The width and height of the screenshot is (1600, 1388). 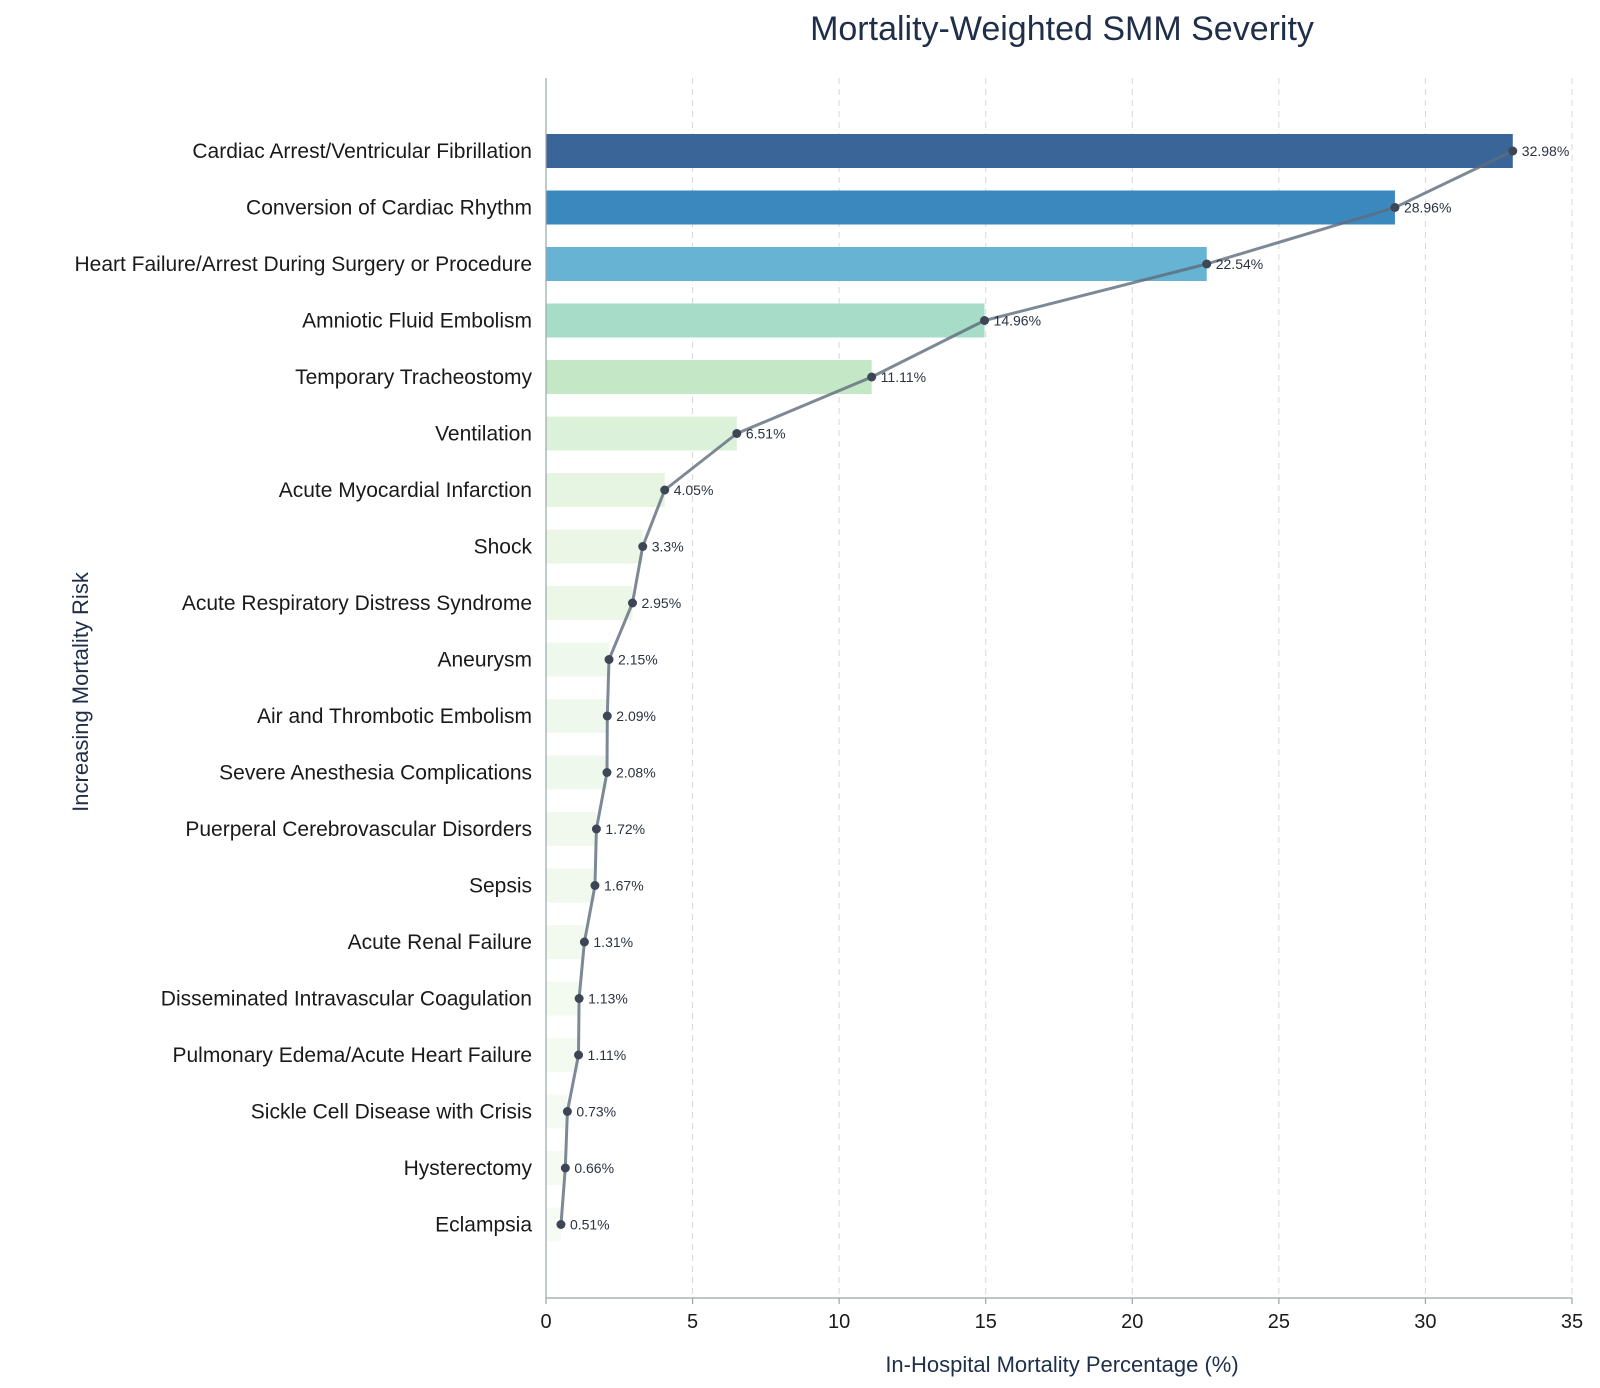 I want to click on category-label: Puerperal Cerebrovascular Disorders, so click(x=358, y=829).